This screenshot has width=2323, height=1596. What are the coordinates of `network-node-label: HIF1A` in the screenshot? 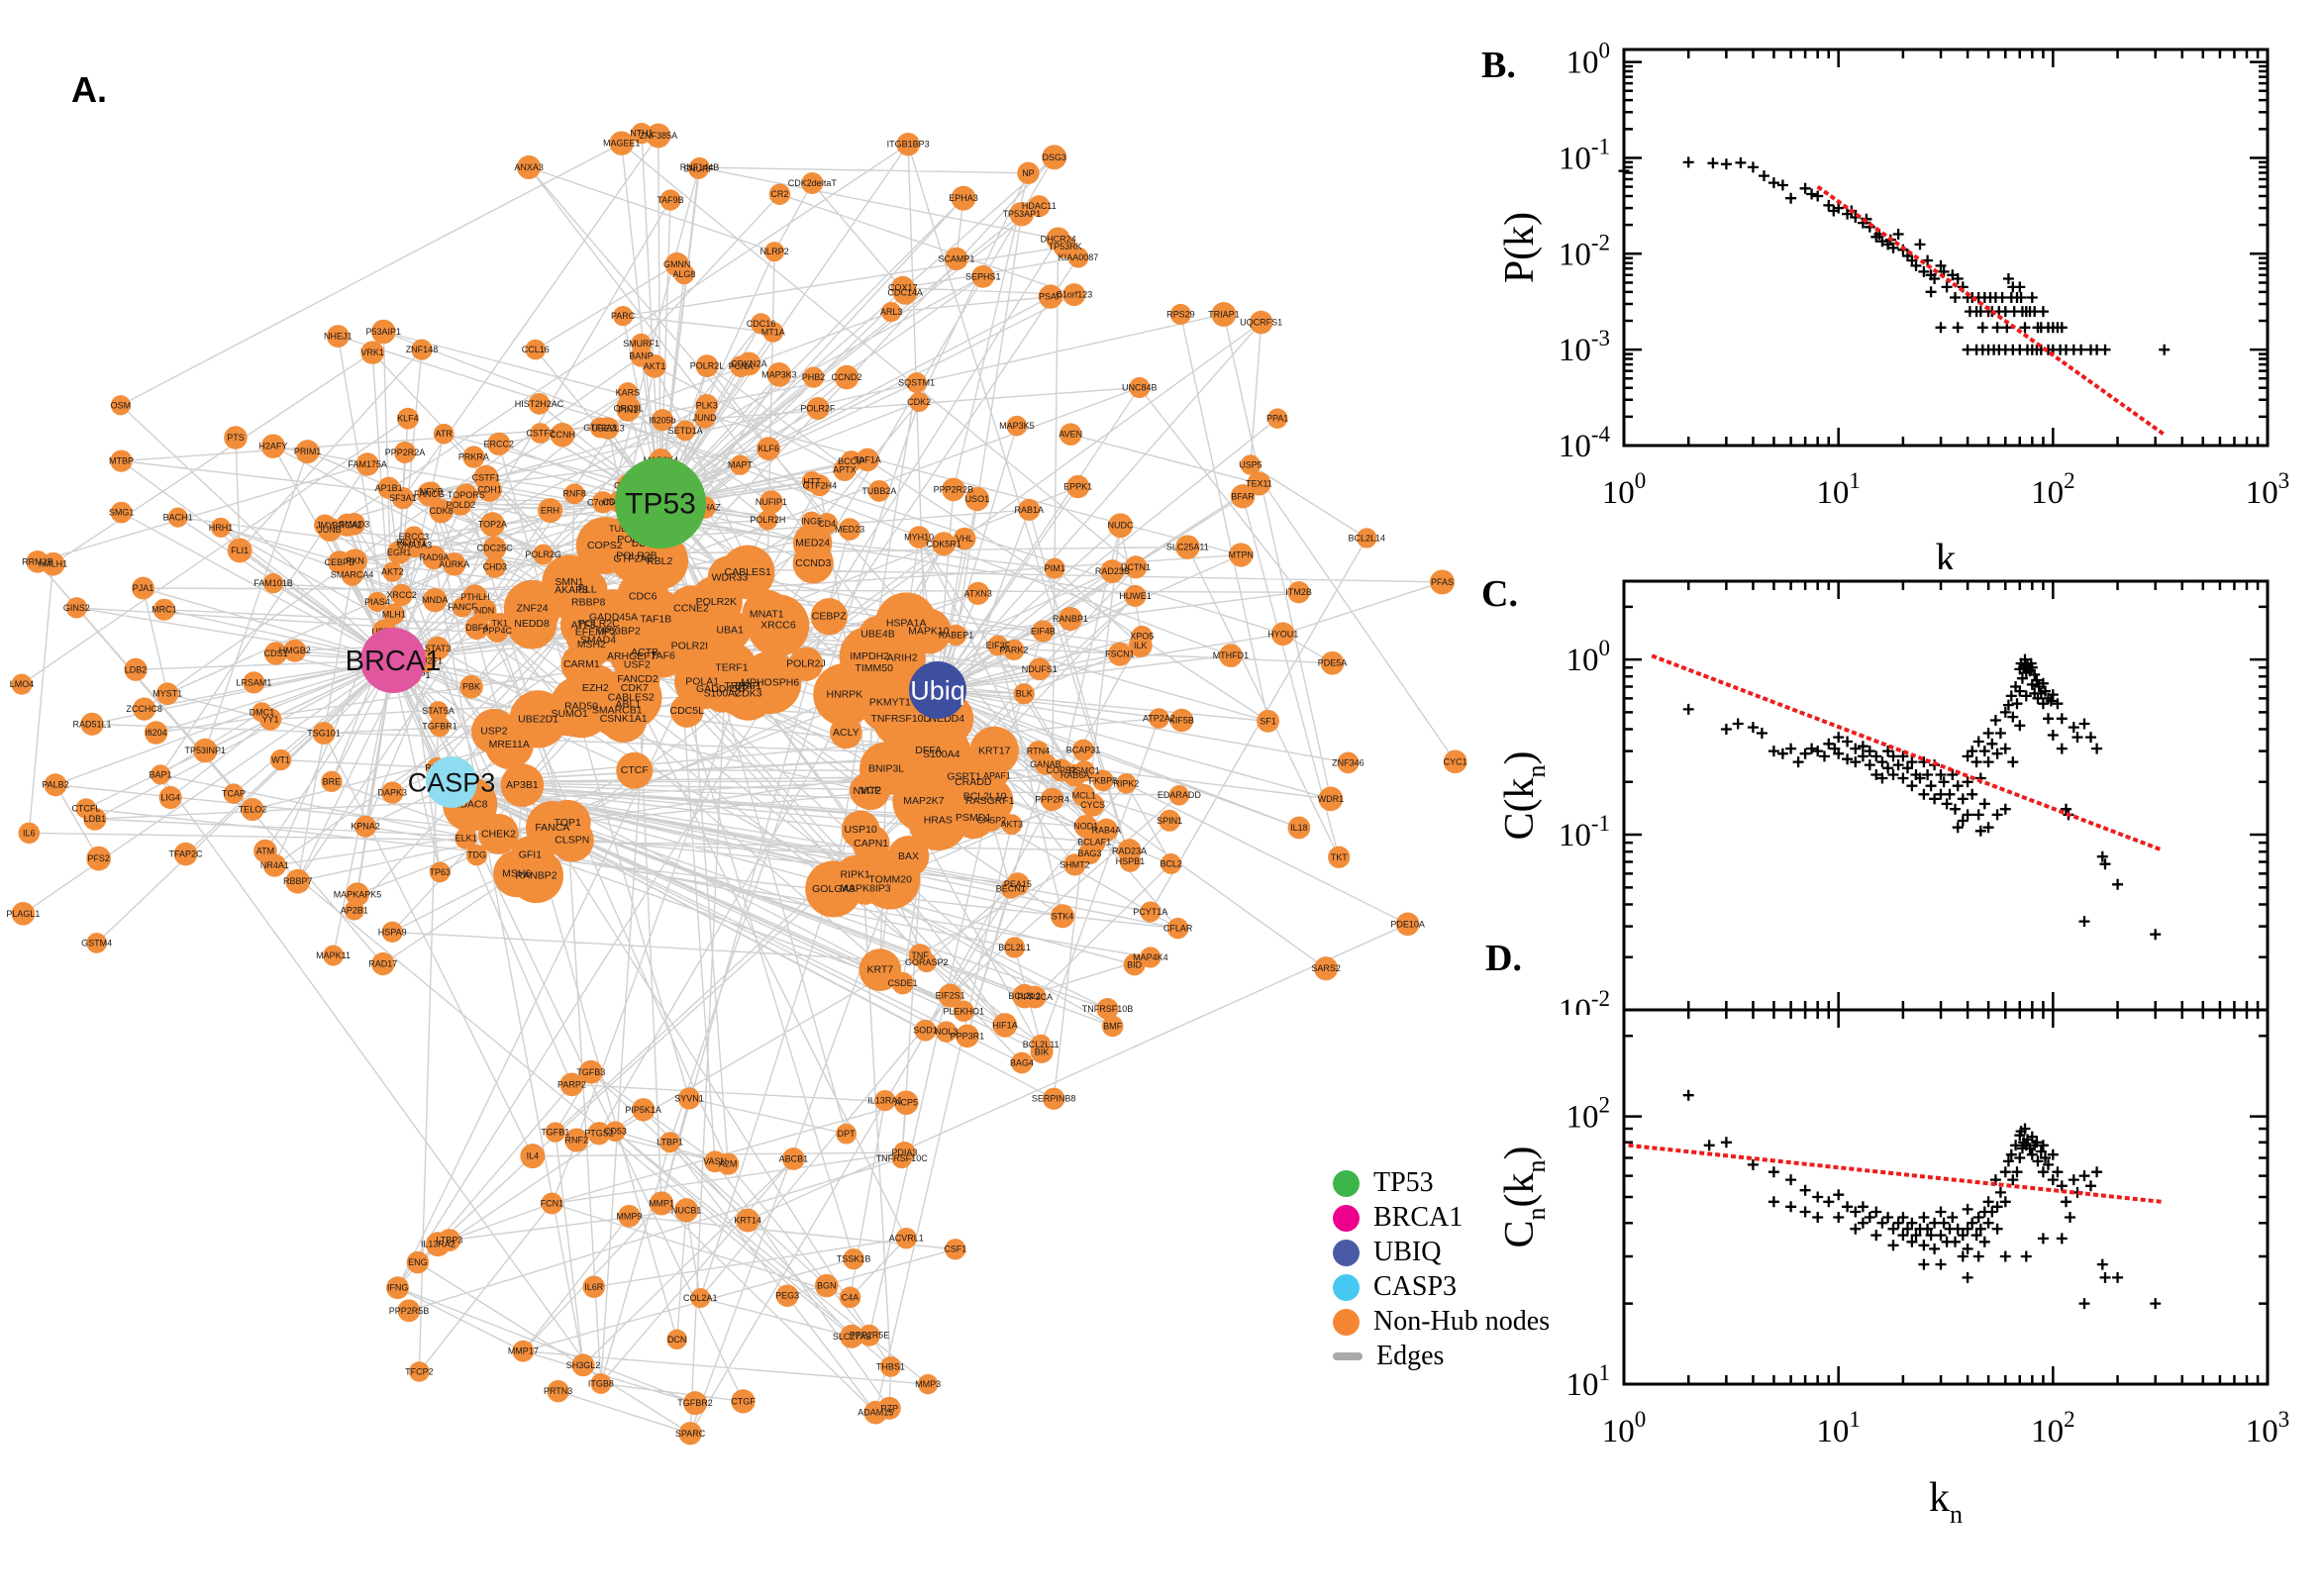 It's located at (1005, 1025).